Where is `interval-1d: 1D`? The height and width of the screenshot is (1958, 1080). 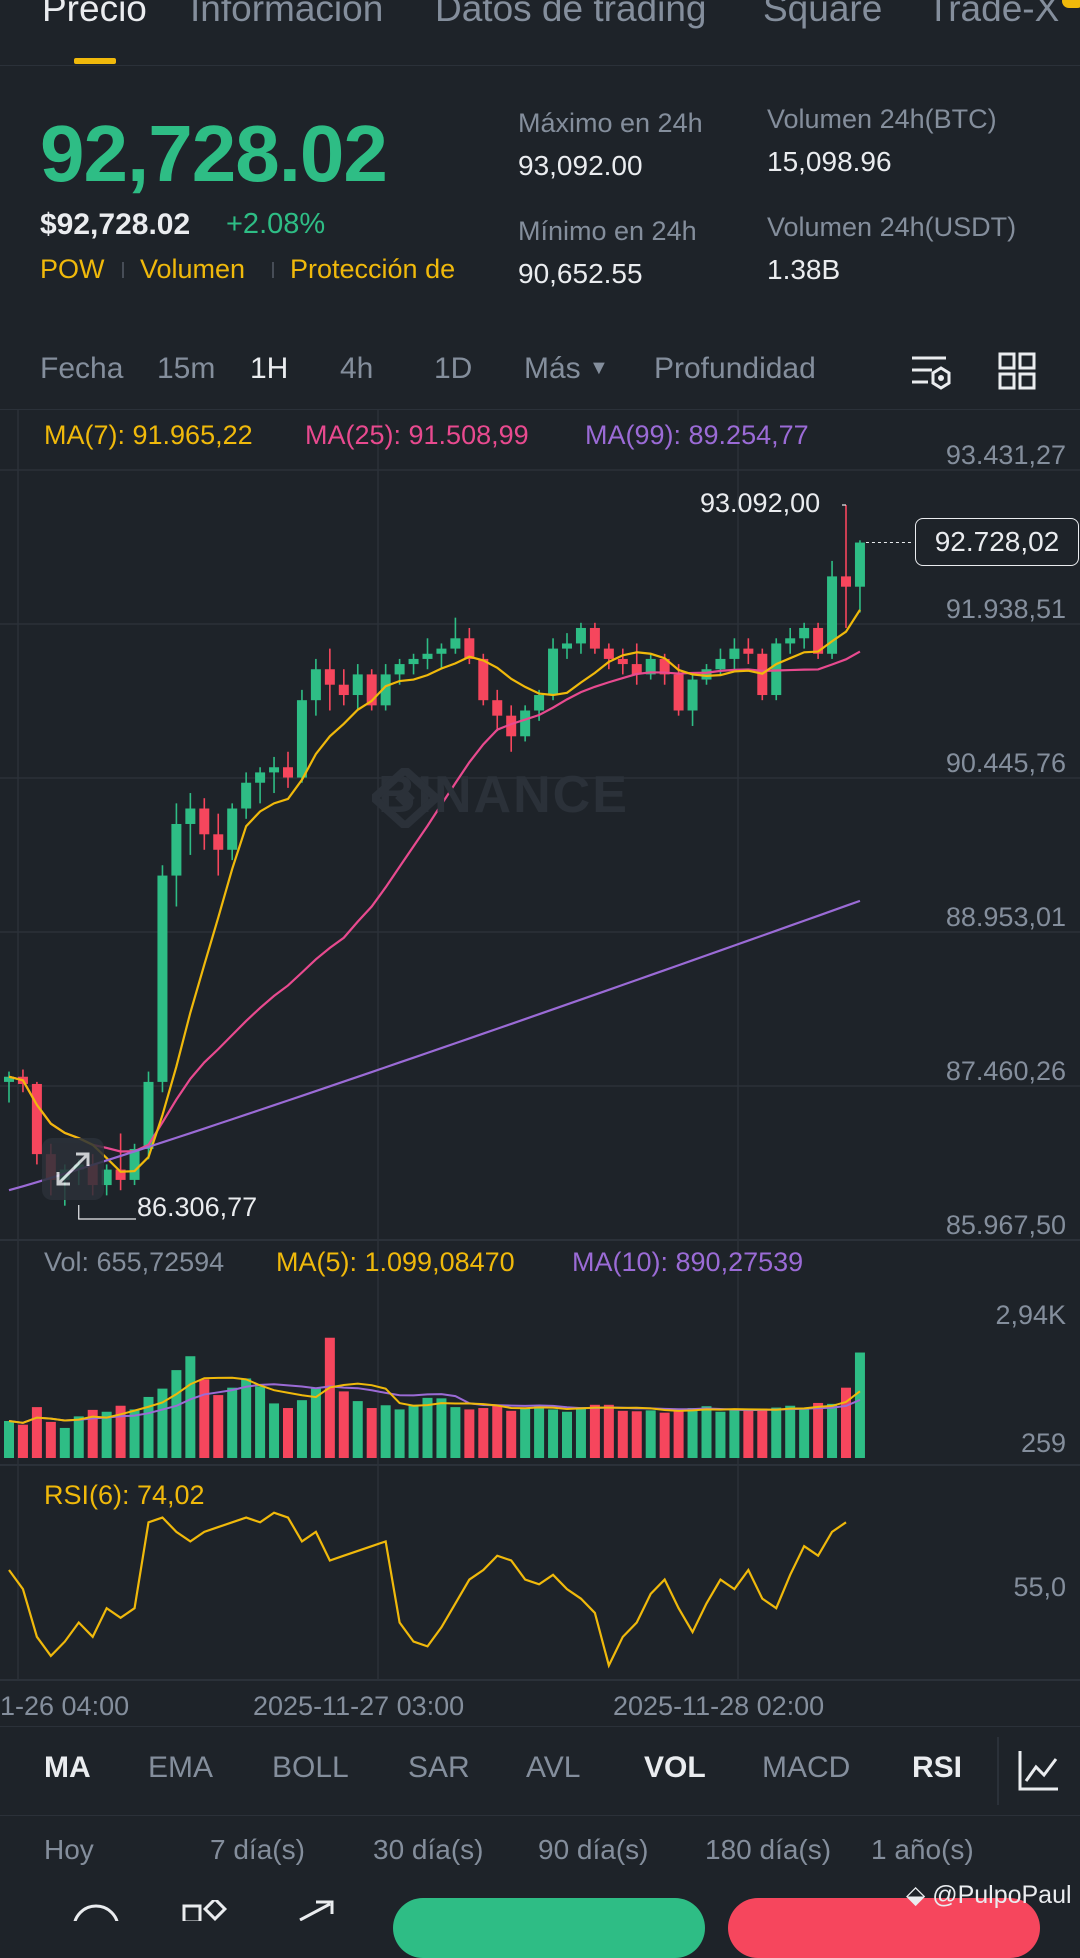
interval-1d: 1D is located at coordinates (453, 368).